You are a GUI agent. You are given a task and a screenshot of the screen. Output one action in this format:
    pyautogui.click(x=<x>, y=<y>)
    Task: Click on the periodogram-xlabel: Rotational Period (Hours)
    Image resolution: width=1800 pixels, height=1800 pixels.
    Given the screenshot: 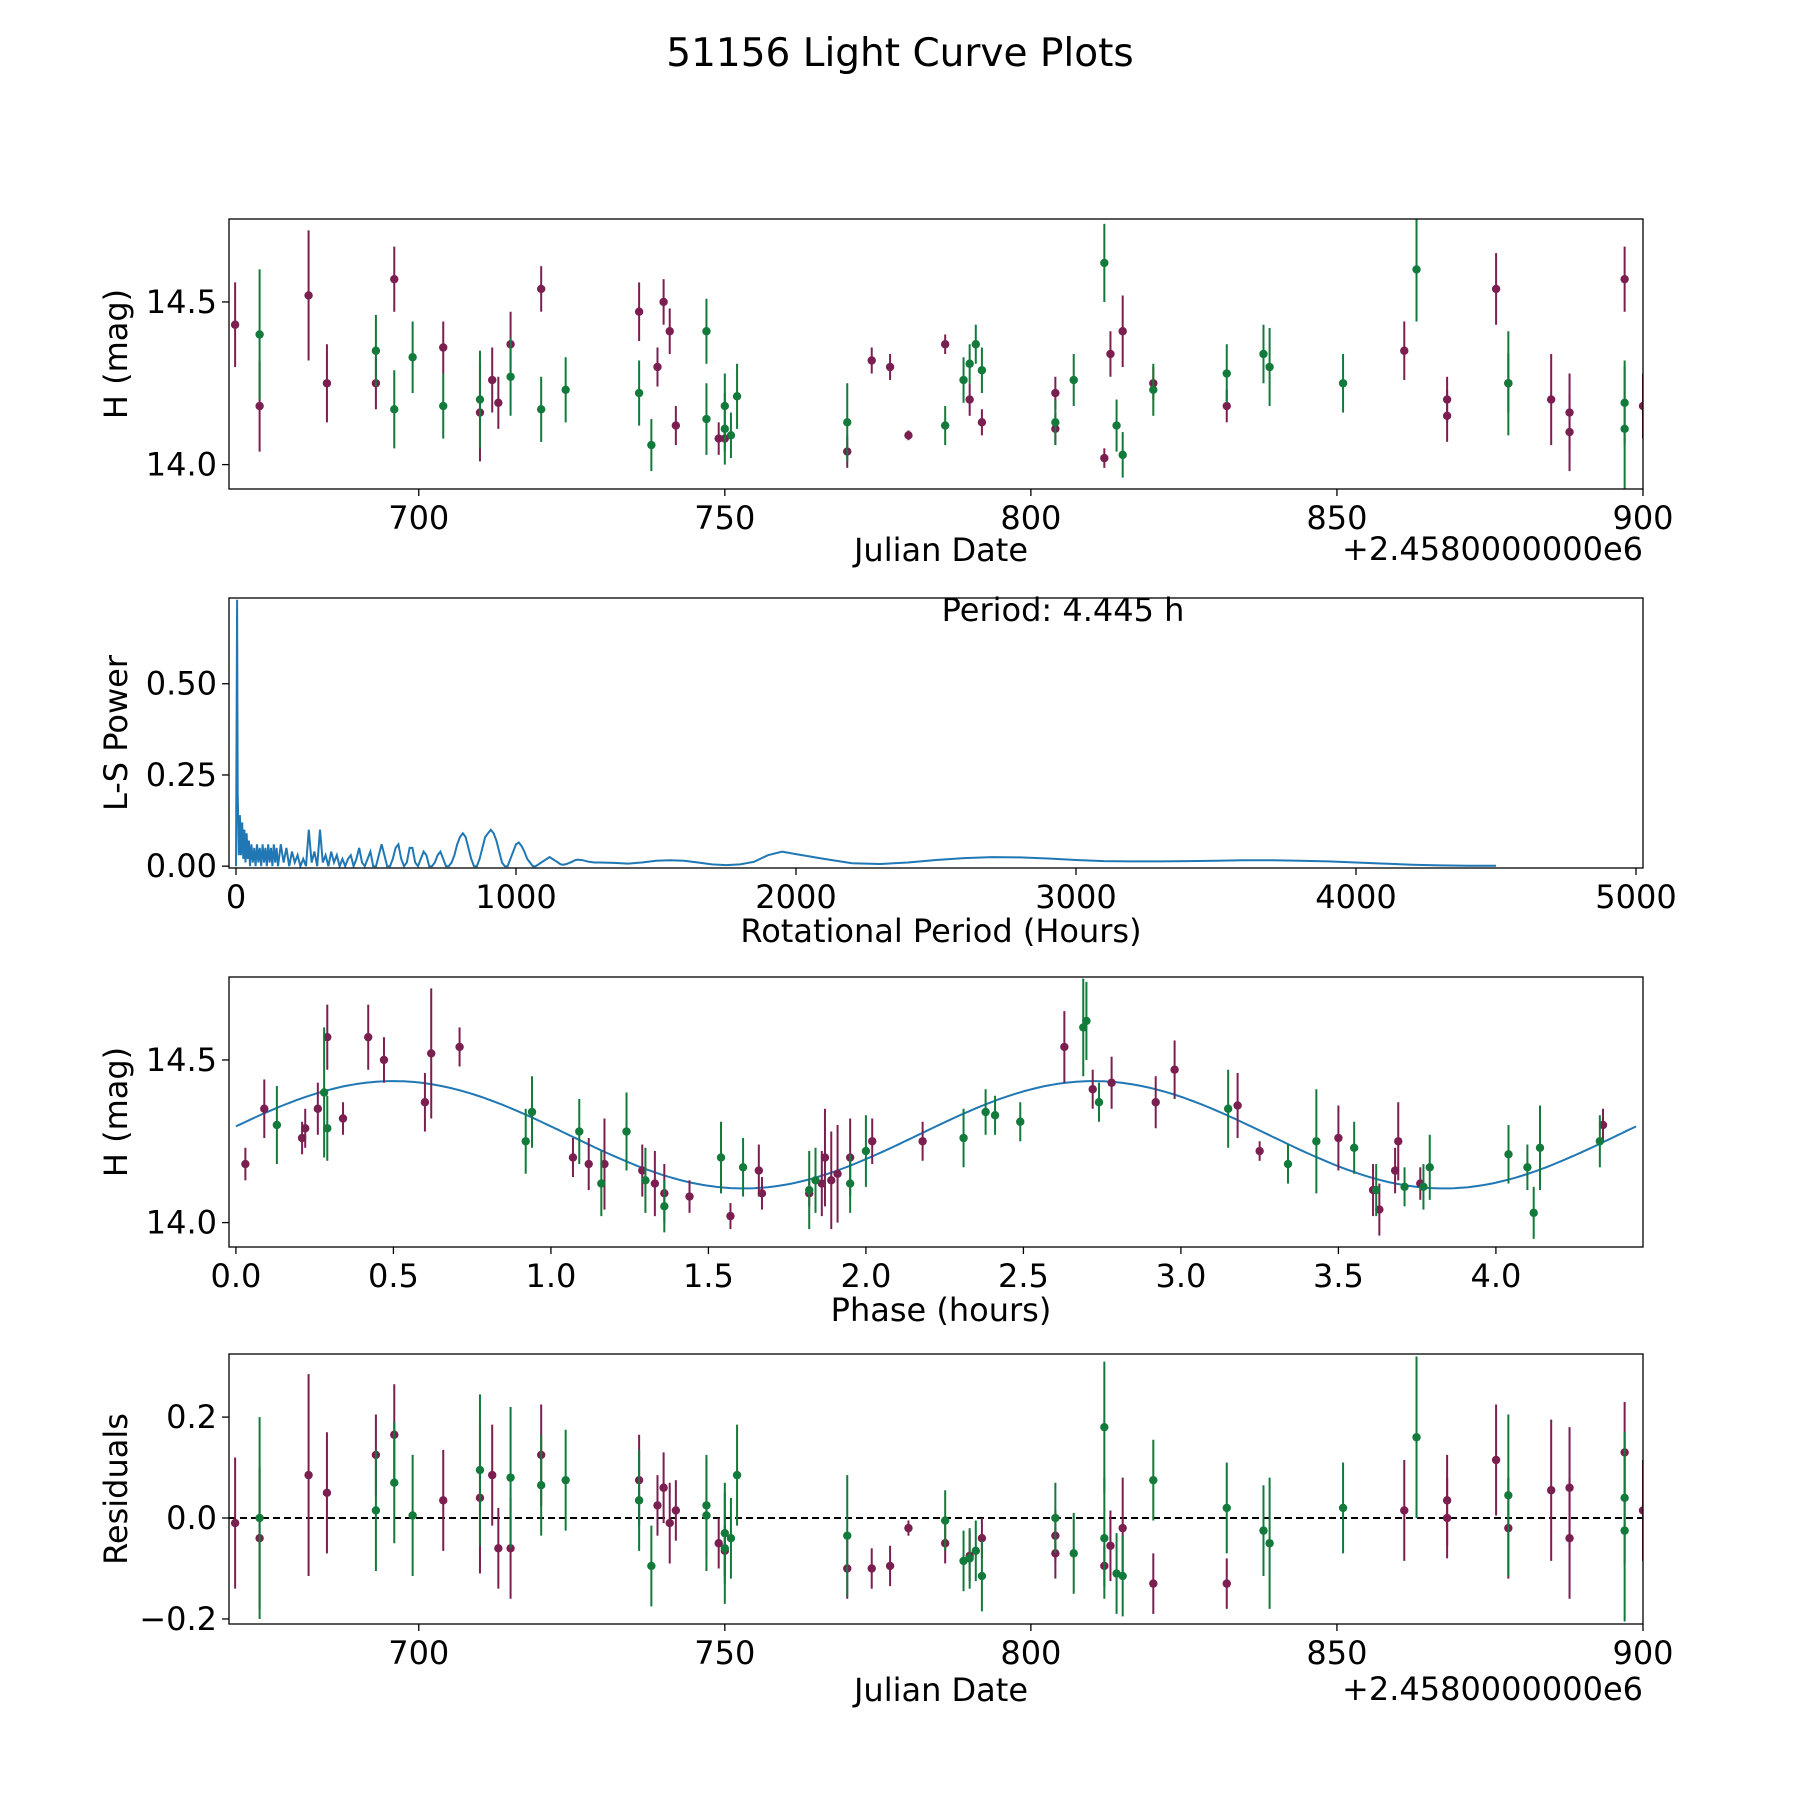 What is the action you would take?
    pyautogui.click(x=940, y=931)
    